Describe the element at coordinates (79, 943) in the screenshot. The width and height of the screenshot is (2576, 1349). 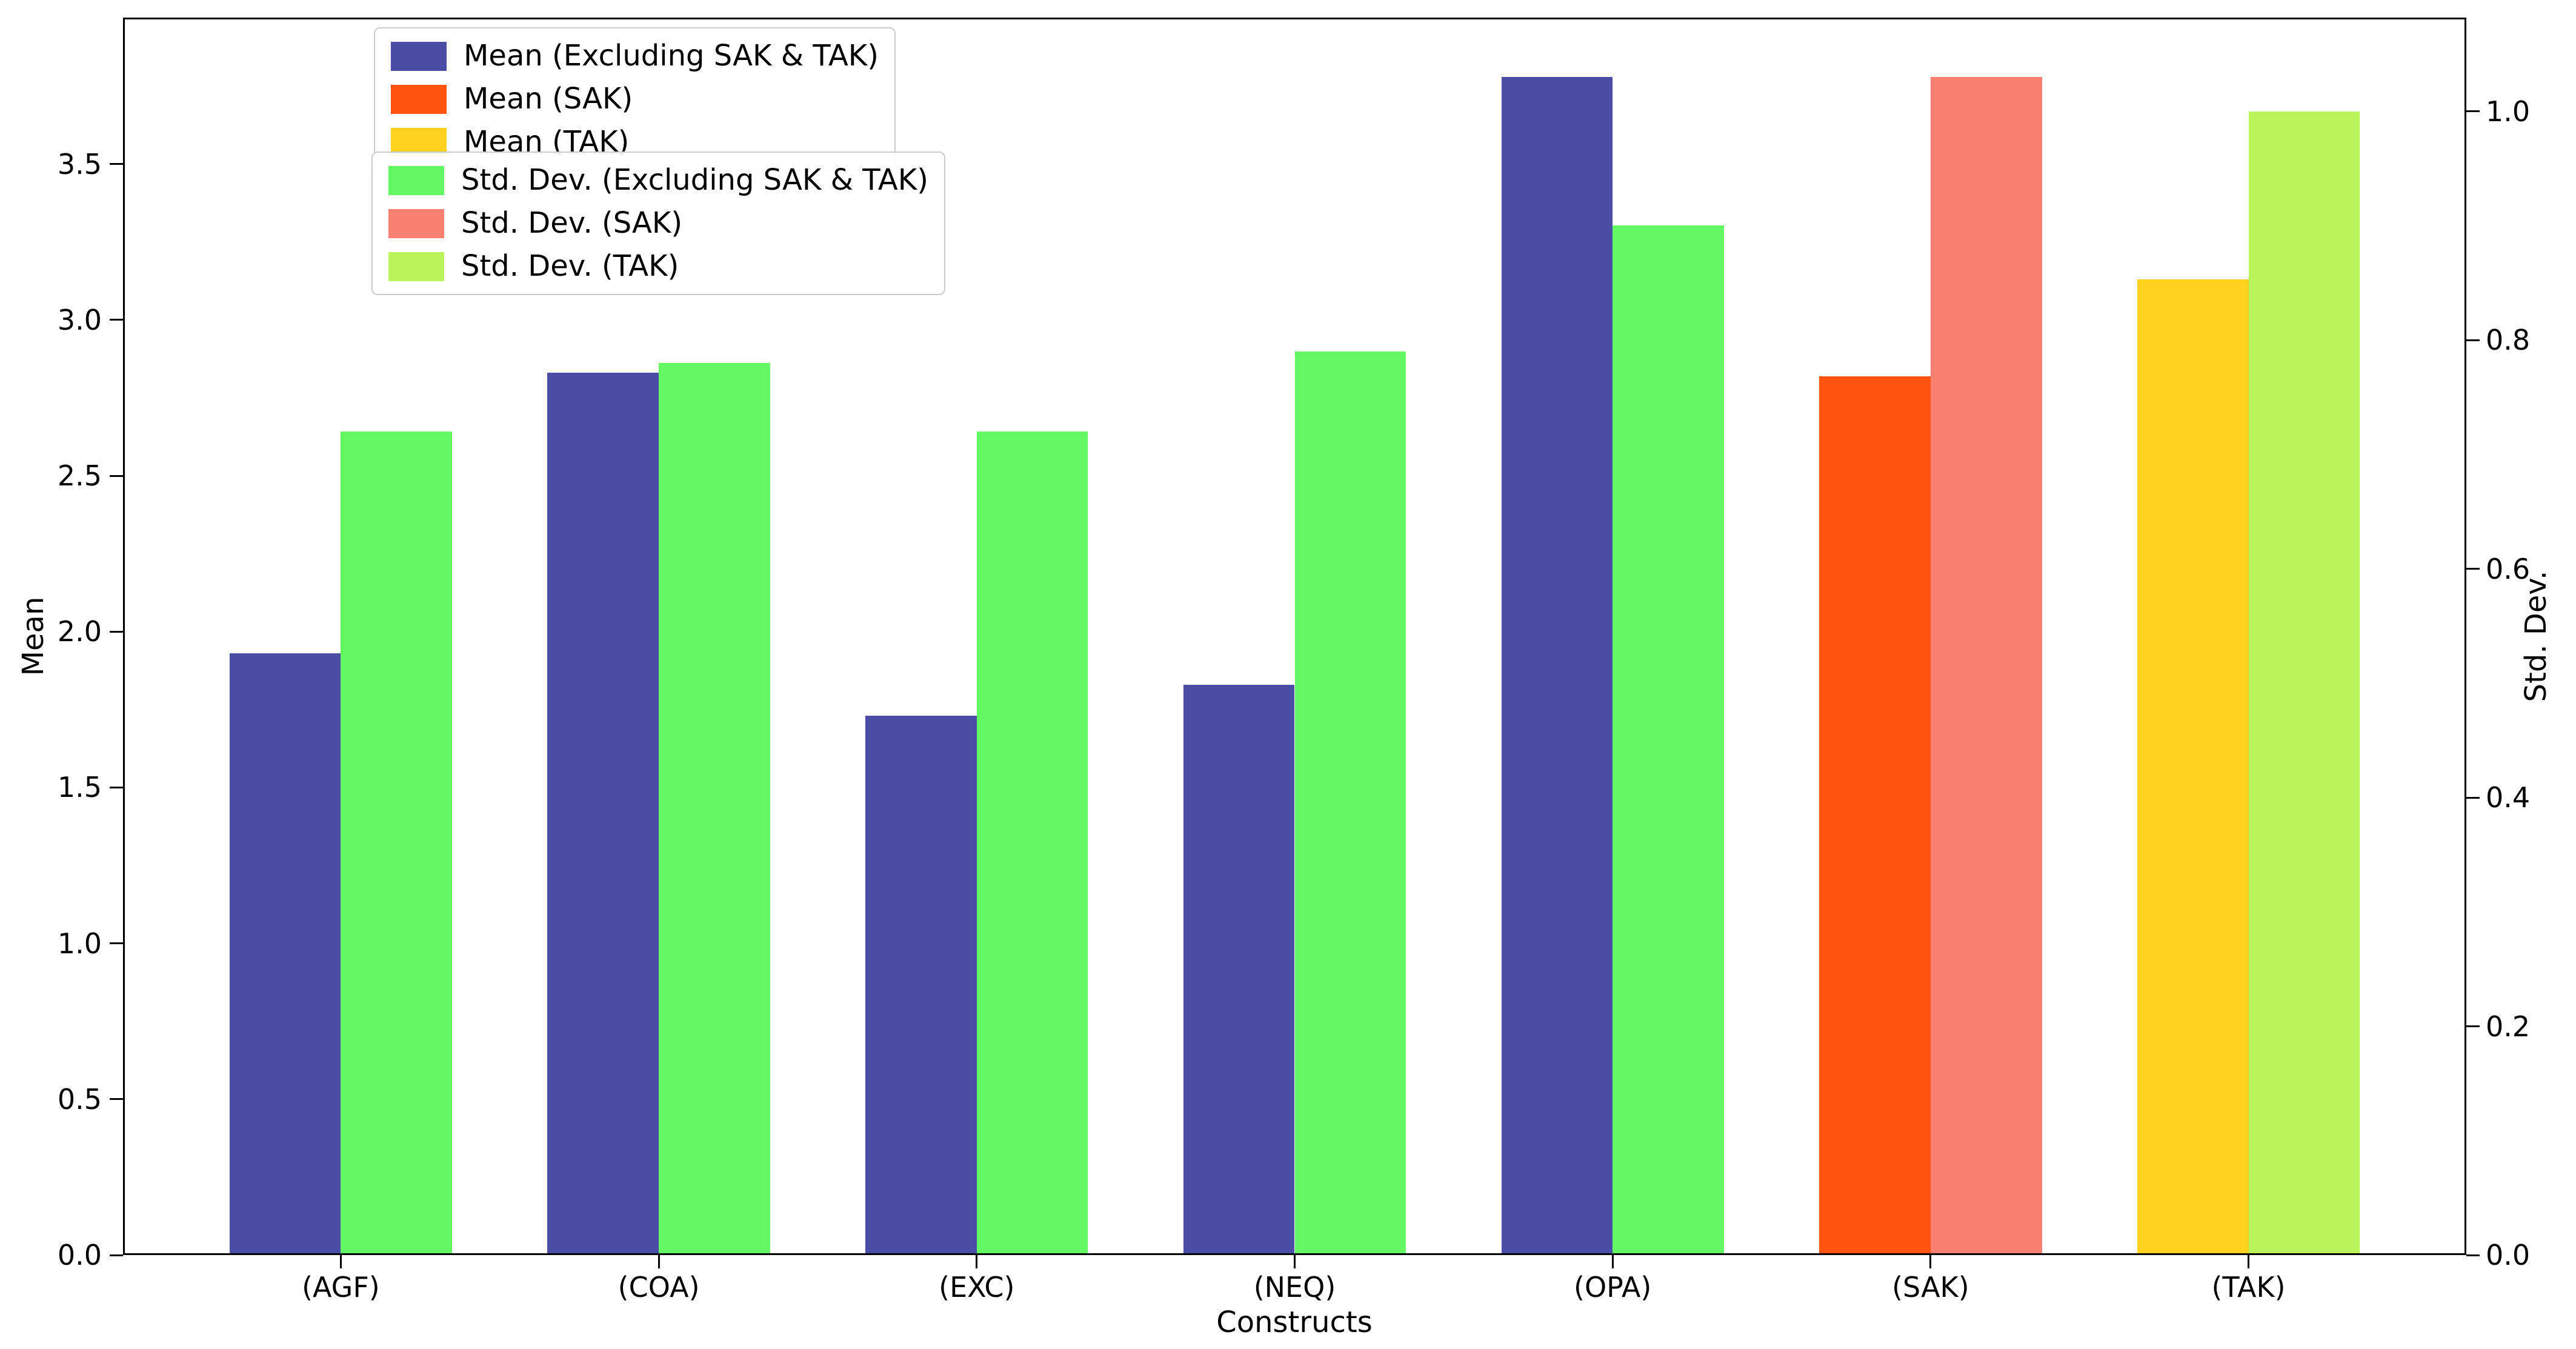
I see `y-left-tick-label-1: 1.0` at that location.